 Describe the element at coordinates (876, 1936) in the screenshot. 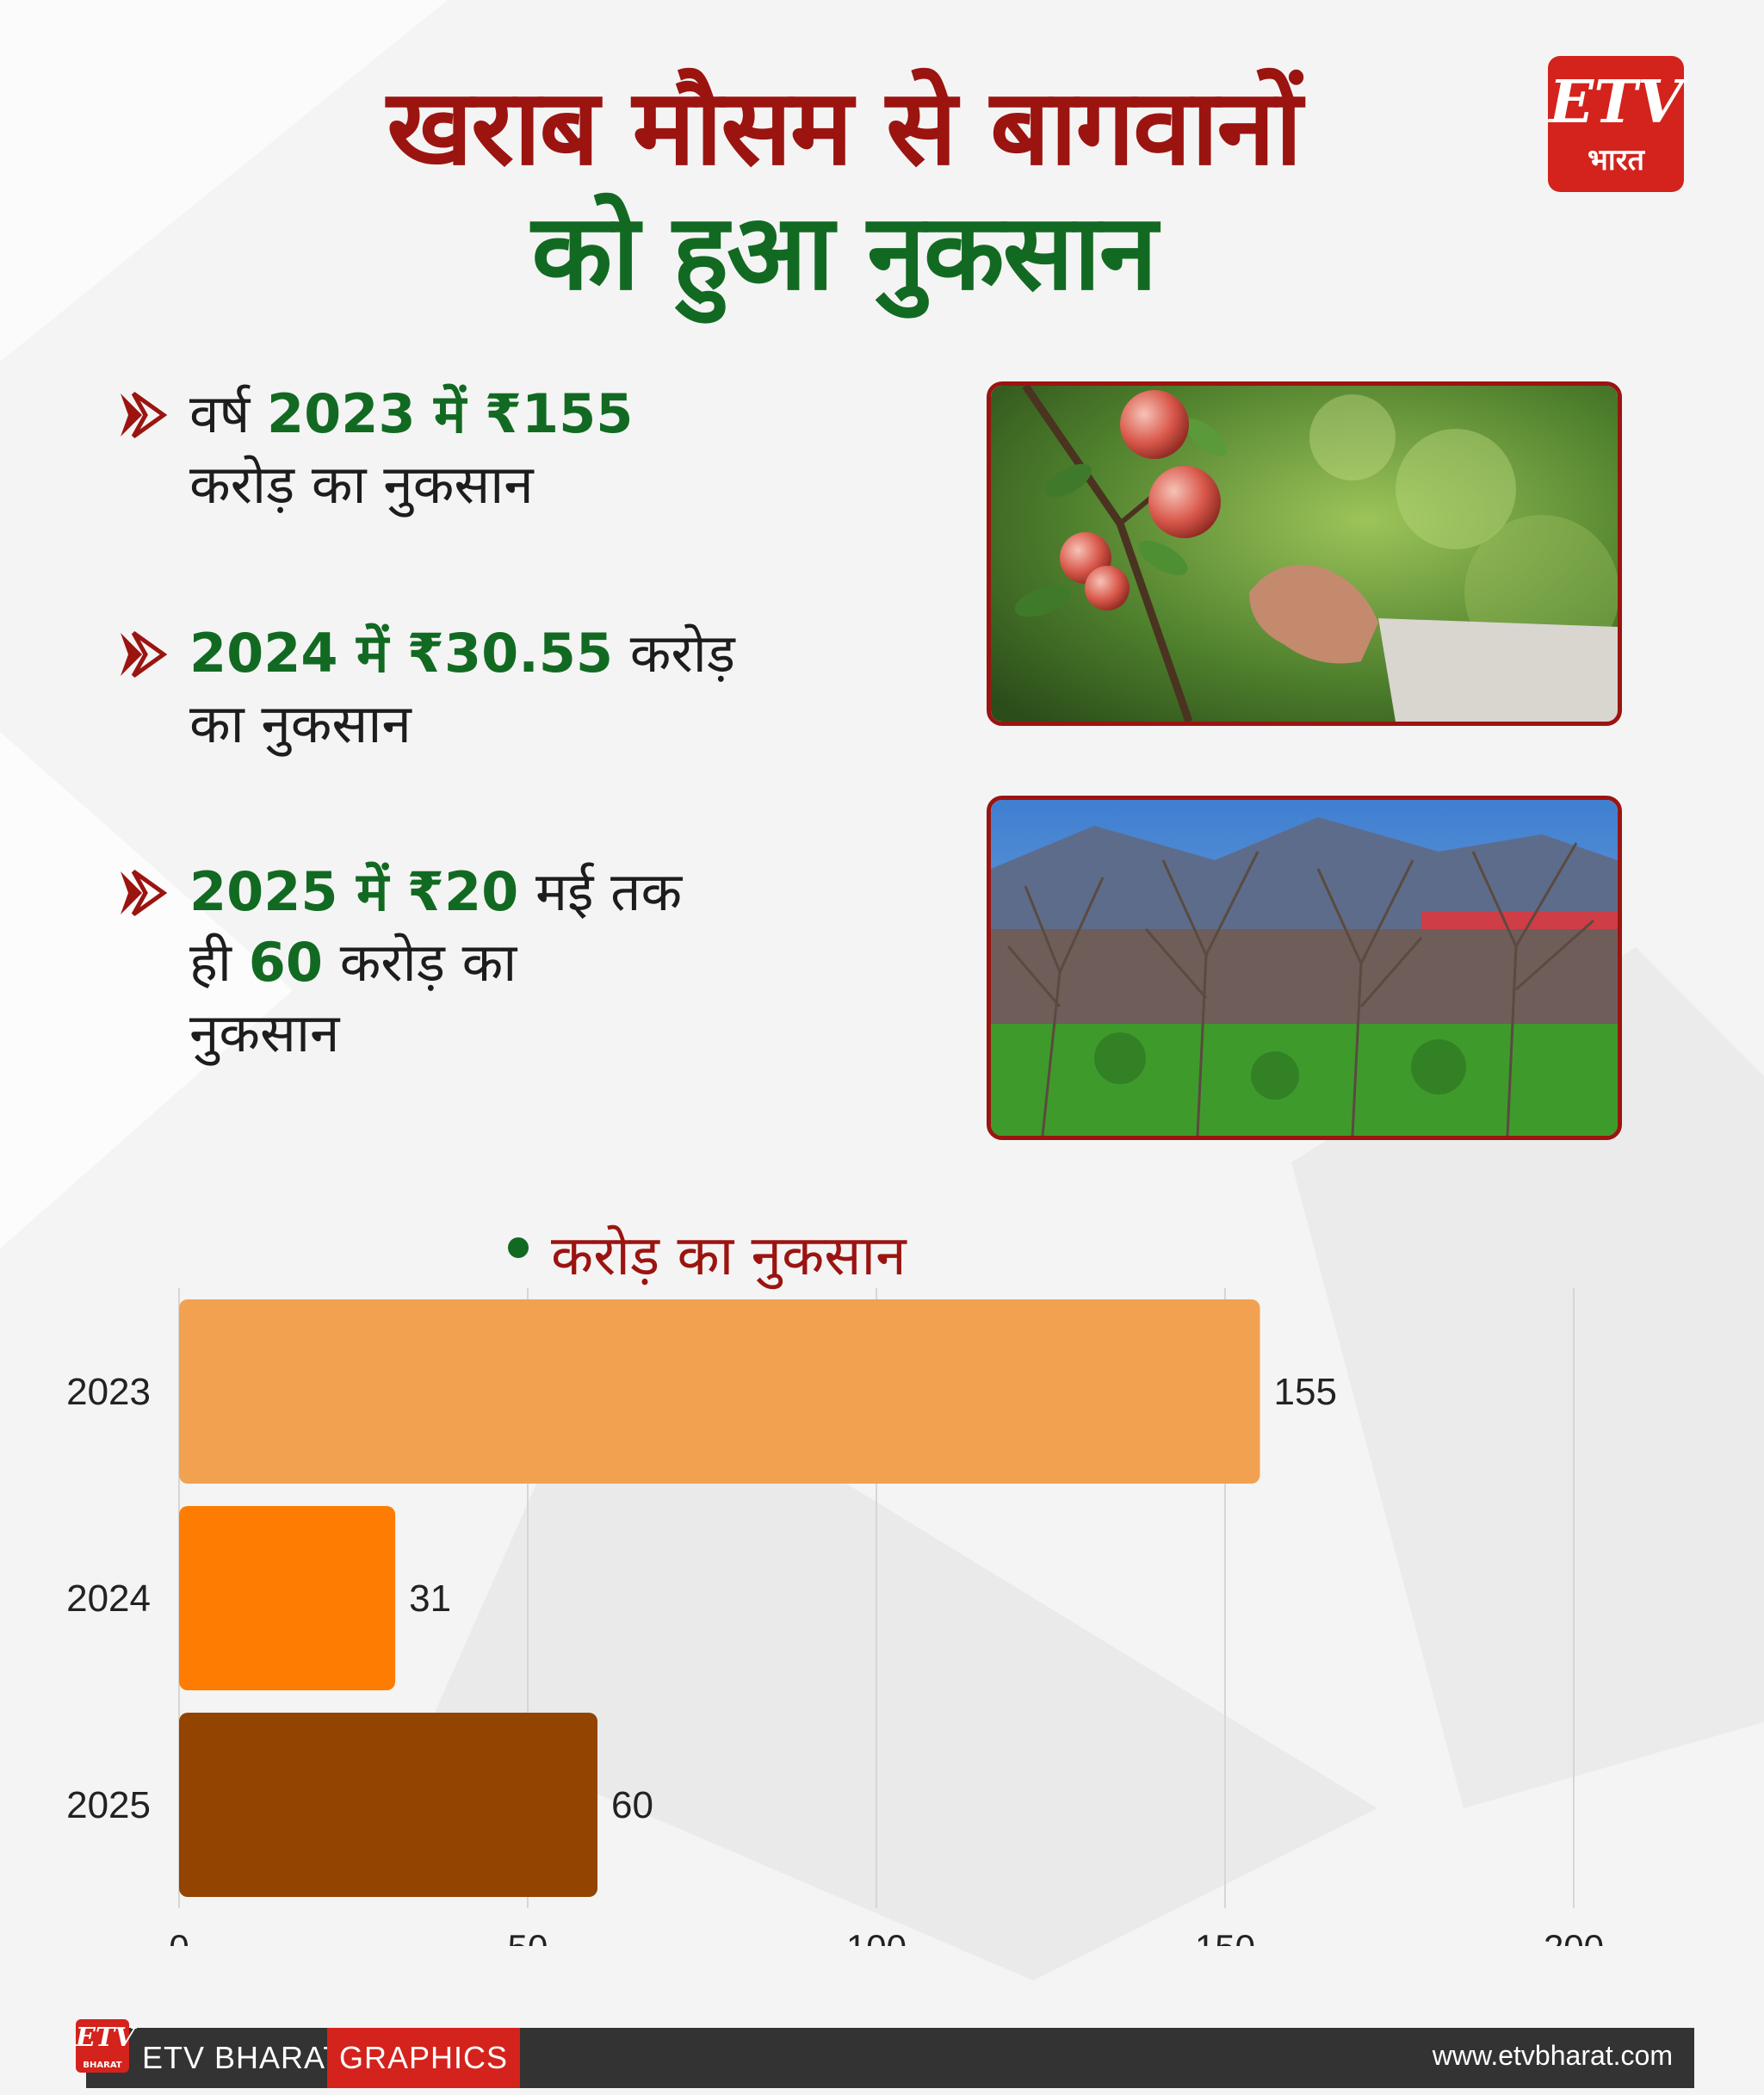

I see `x-tick-label: 100` at that location.